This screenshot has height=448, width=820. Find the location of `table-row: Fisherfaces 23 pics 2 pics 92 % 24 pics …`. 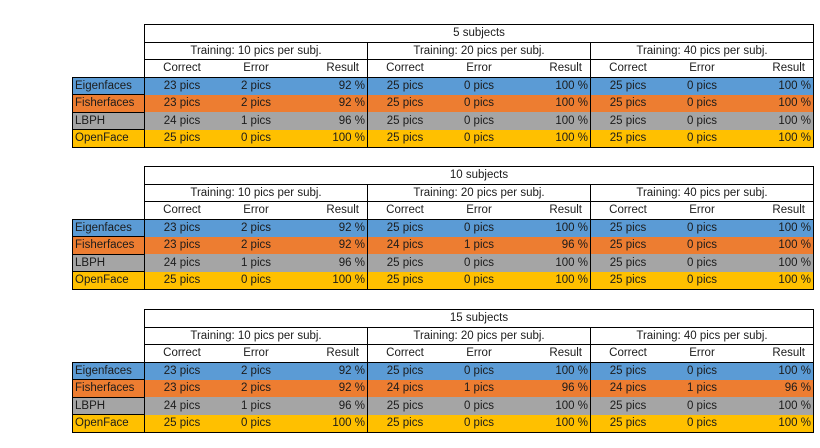

table-row: Fisherfaces 23 pics 2 pics 92 % 24 pics … is located at coordinates (443, 388).